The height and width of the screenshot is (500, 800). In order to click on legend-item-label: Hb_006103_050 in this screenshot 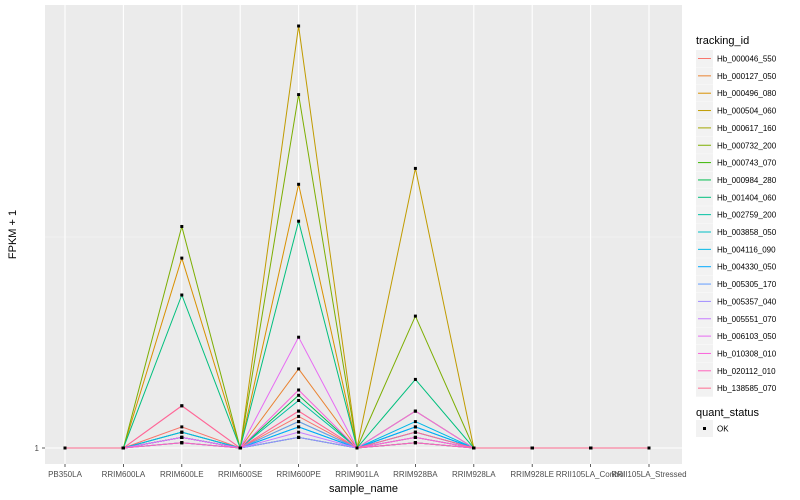, I will do `click(747, 336)`.